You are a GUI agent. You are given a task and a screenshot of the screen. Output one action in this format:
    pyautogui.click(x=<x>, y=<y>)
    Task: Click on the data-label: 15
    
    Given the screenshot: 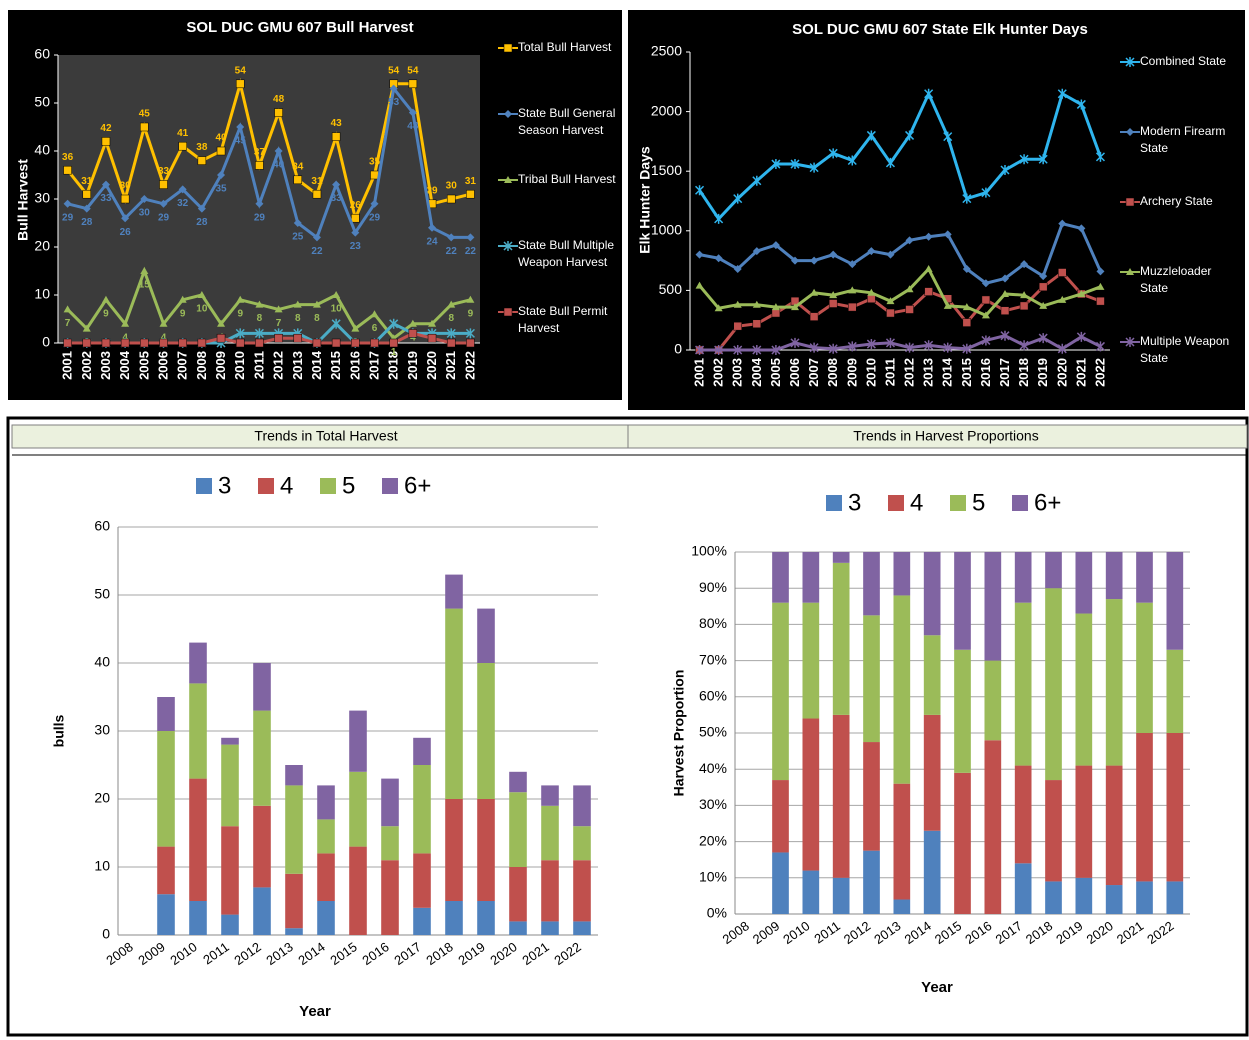 What is the action you would take?
    pyautogui.click(x=145, y=285)
    